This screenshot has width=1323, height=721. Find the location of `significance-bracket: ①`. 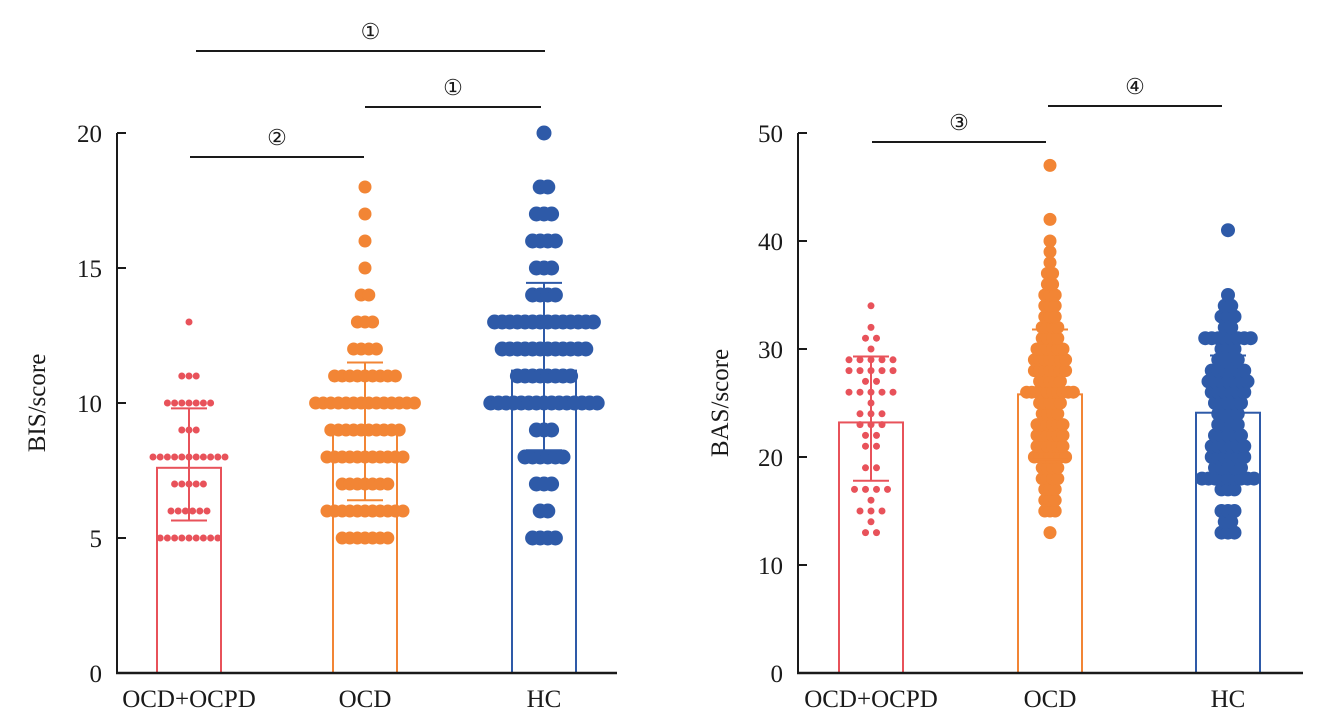

significance-bracket: ① is located at coordinates (453, 91).